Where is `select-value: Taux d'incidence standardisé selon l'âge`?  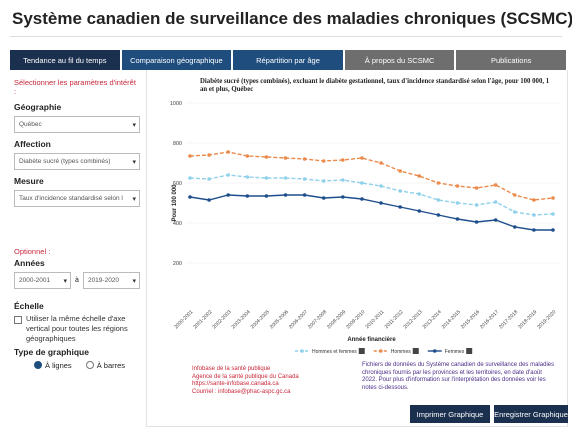
select-value: Taux d'incidence standardisé selon l'âge is located at coordinates (71, 198).